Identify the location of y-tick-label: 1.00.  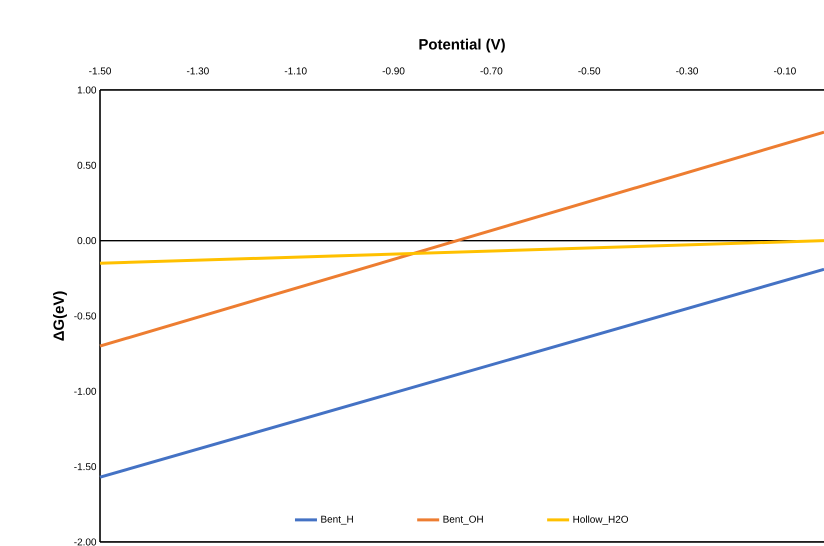
(87, 90).